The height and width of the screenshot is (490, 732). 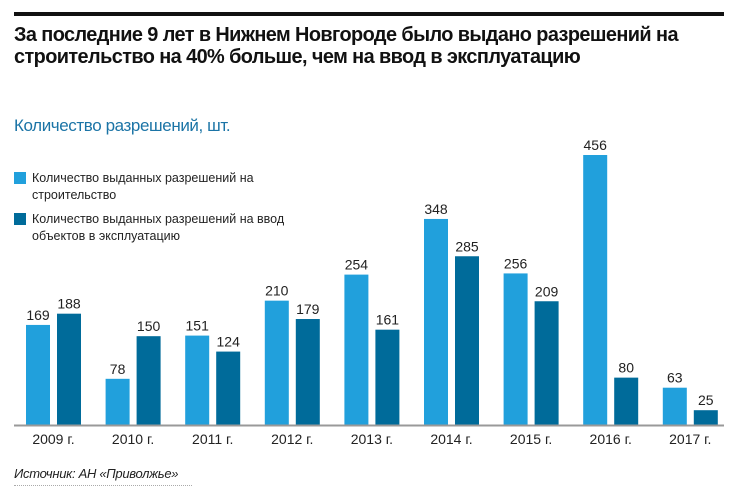 What do you see at coordinates (20, 178) in the screenshot?
I see `legend-swatch-construction` at bounding box center [20, 178].